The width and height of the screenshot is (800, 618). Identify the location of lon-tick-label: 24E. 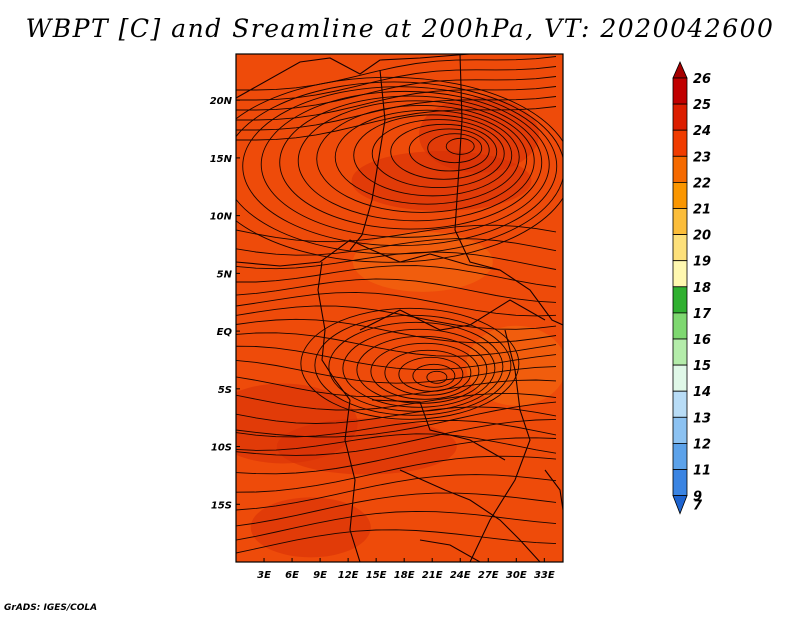
(460, 575).